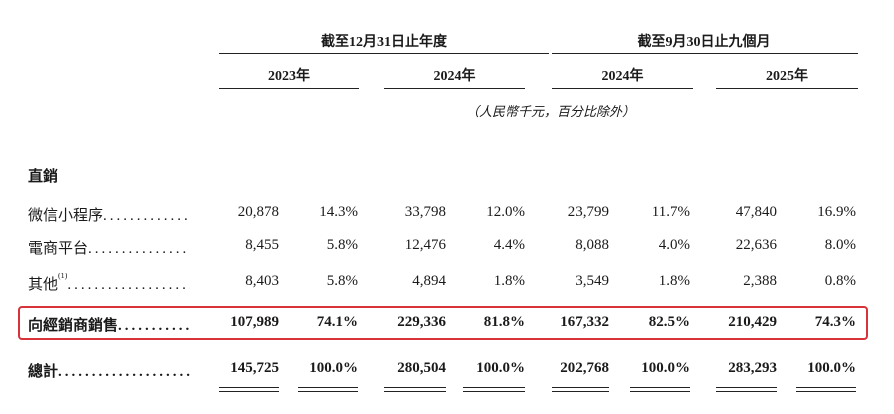  What do you see at coordinates (787, 76) in the screenshot?
I see `year-header-2025-9m: 2025年` at bounding box center [787, 76].